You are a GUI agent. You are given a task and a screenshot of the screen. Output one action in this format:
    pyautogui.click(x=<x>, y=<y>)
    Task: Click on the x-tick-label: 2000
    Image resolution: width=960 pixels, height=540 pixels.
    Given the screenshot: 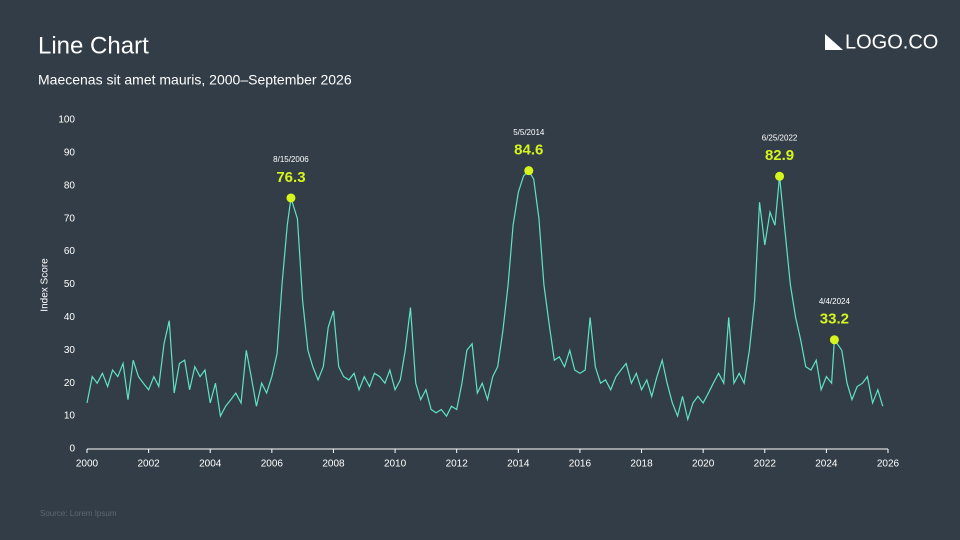 What is the action you would take?
    pyautogui.click(x=87, y=464)
    